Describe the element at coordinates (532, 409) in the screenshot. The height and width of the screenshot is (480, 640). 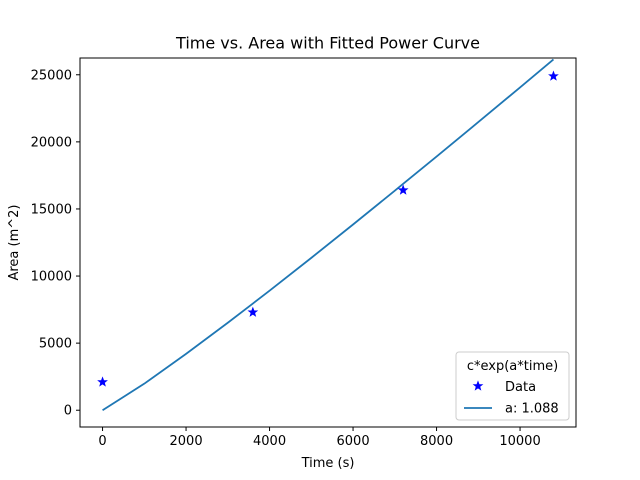
I see `legend-label-fit: a: 1.088` at that location.